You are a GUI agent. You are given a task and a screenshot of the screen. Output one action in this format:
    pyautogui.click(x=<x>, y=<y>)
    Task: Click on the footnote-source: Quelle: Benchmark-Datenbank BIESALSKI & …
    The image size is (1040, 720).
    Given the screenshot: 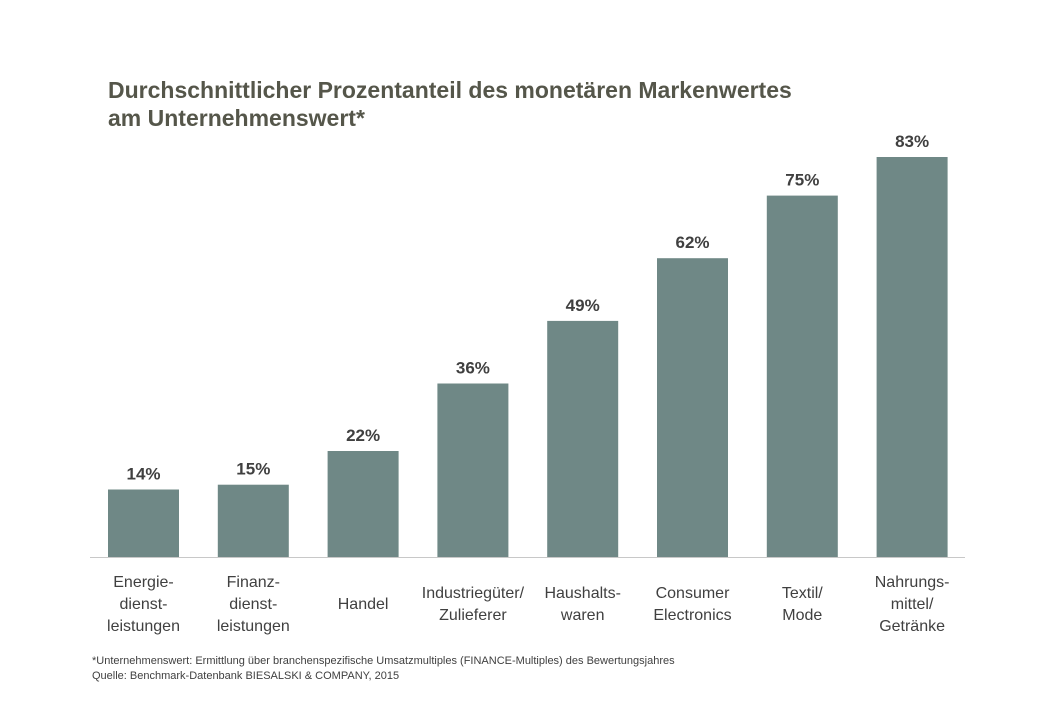 What is the action you would take?
    pyautogui.click(x=246, y=676)
    